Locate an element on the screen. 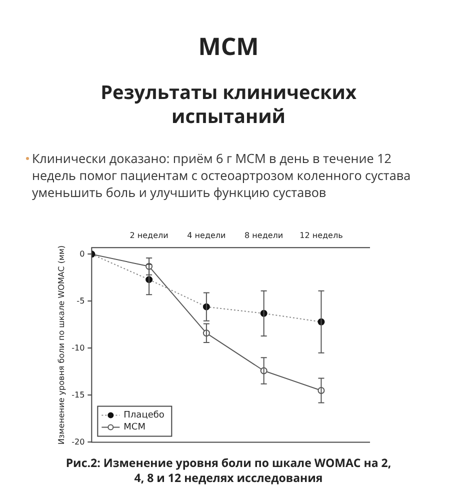 This screenshot has height=495, width=457. chart-title: МСМ is located at coordinates (228, 46).